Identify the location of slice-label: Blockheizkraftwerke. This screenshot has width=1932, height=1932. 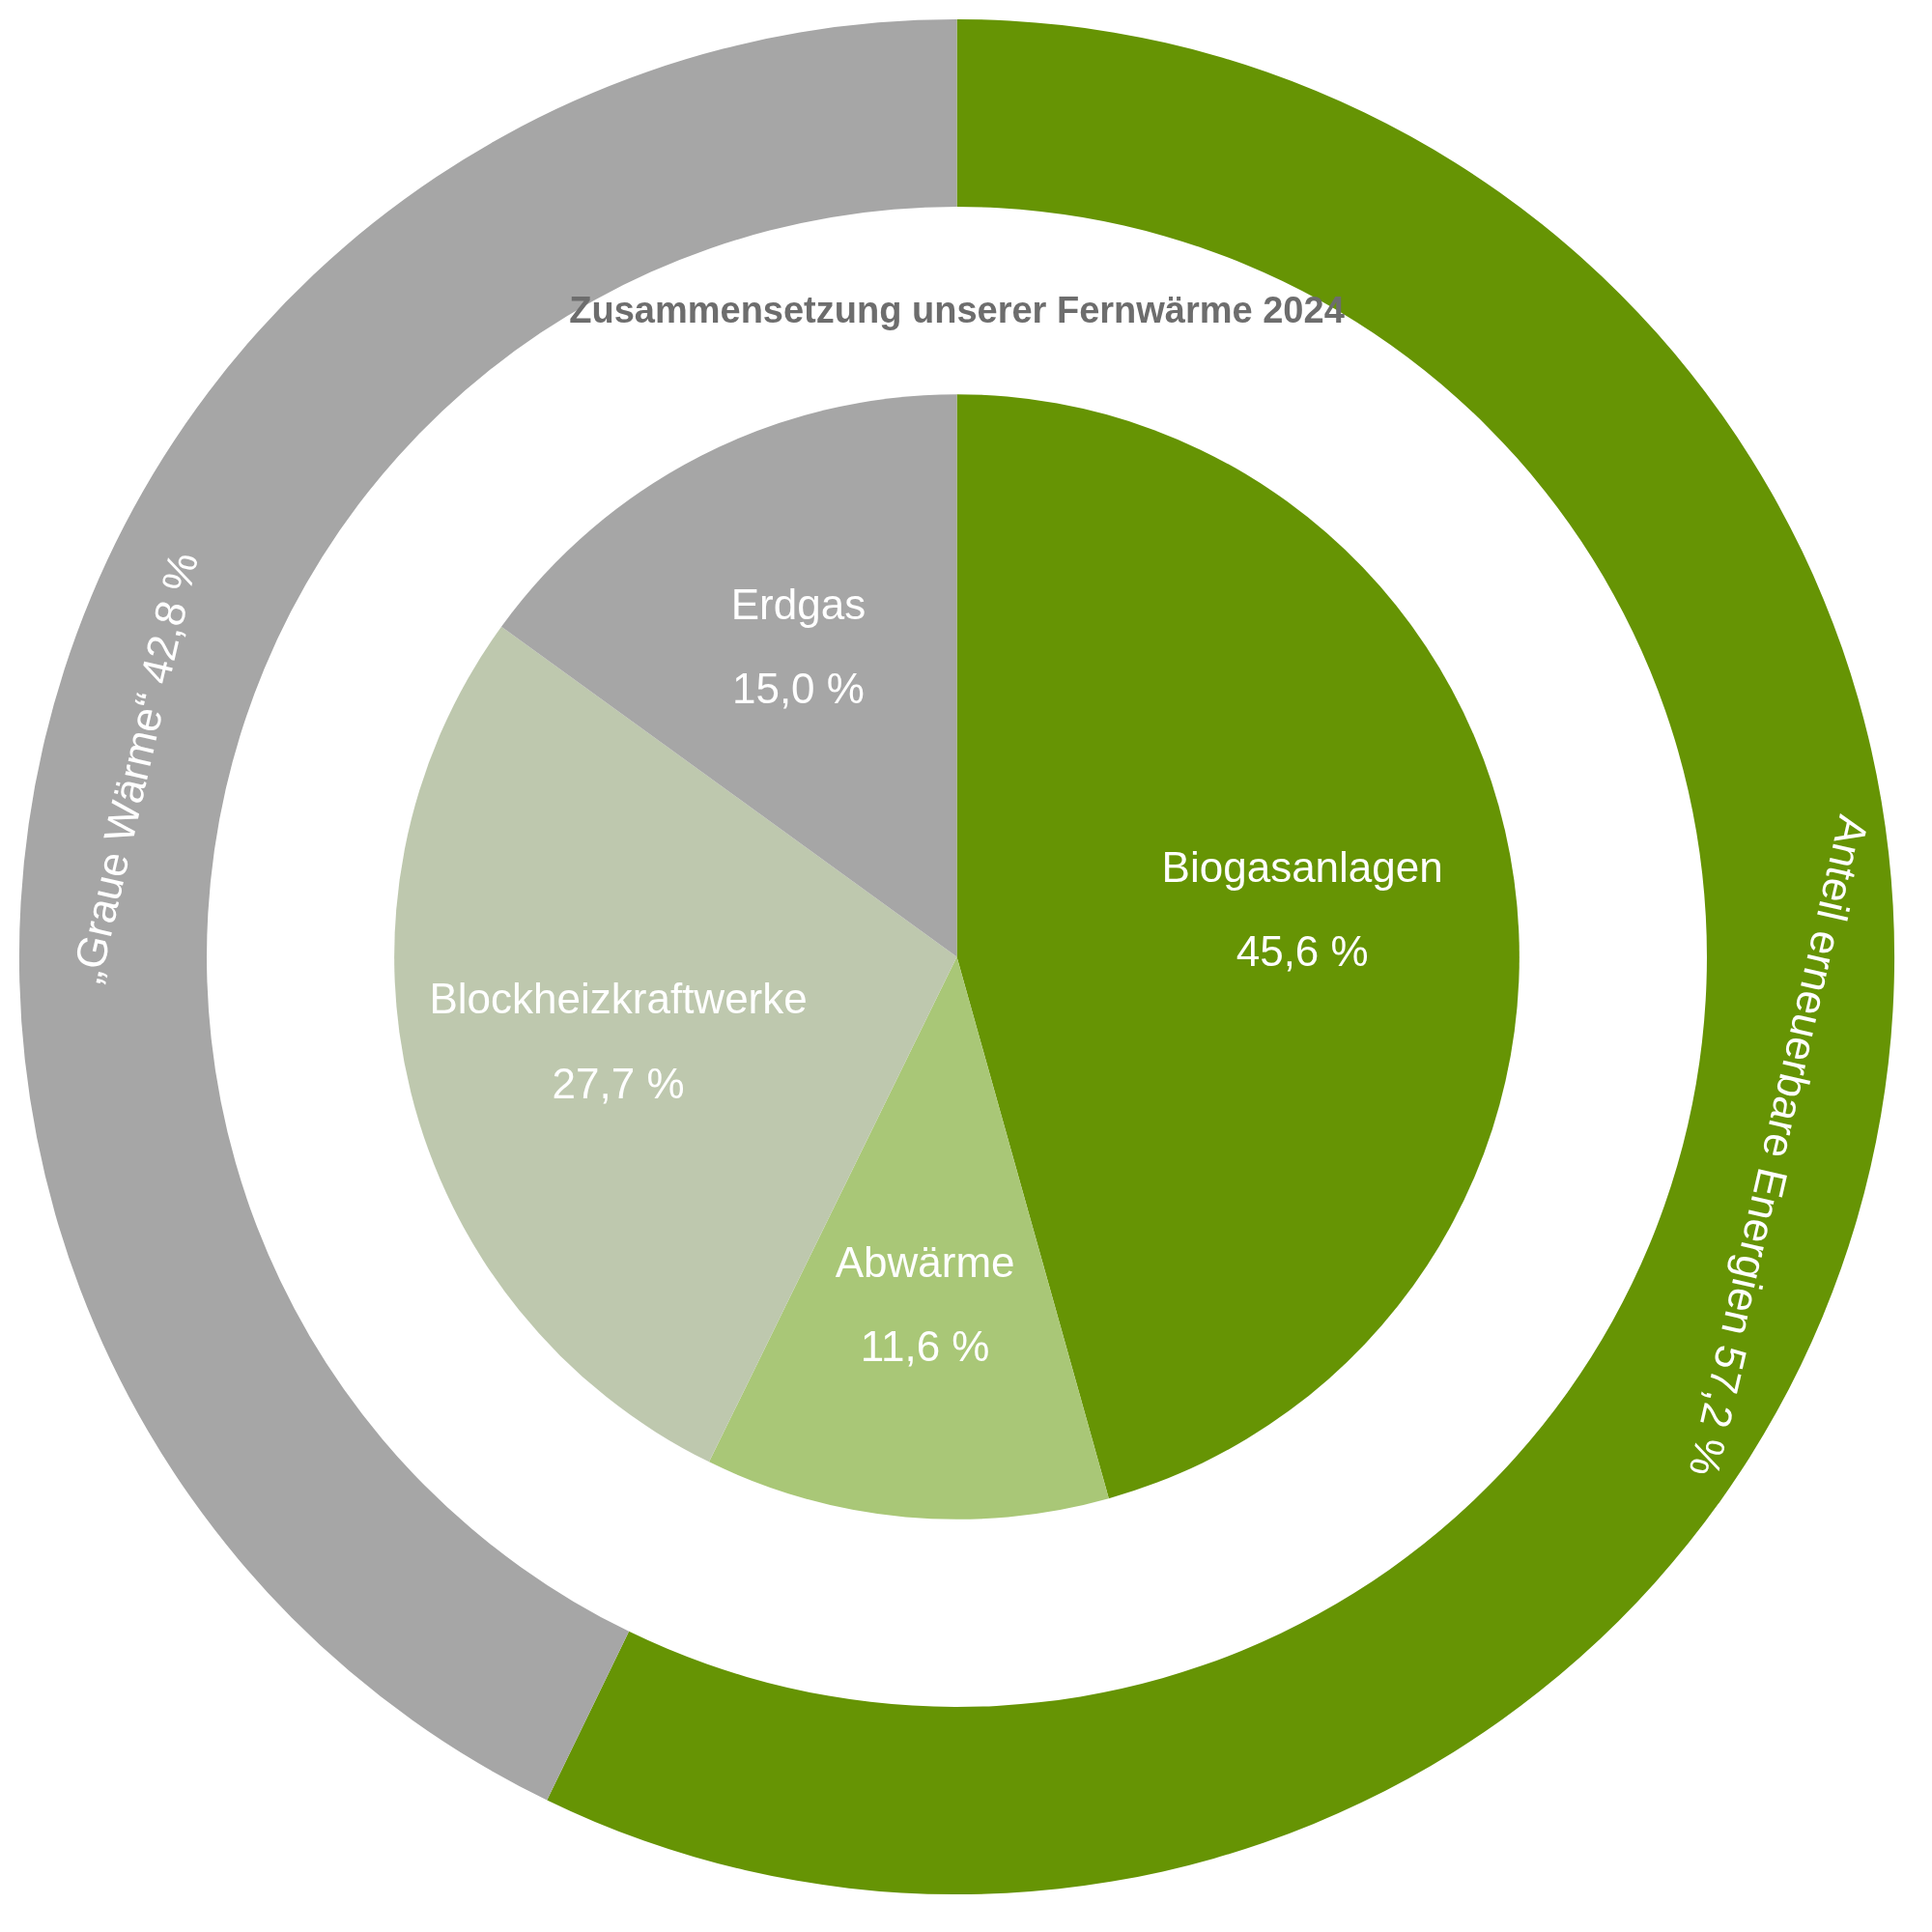
(618, 999).